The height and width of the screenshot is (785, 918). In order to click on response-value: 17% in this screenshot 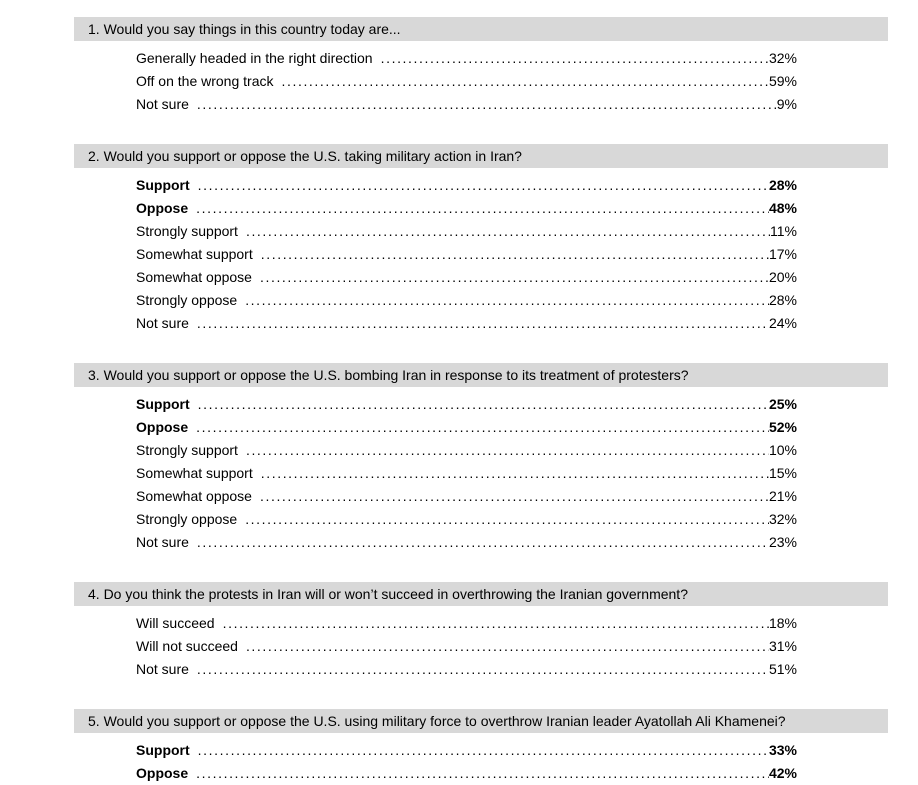, I will do `click(782, 254)`.